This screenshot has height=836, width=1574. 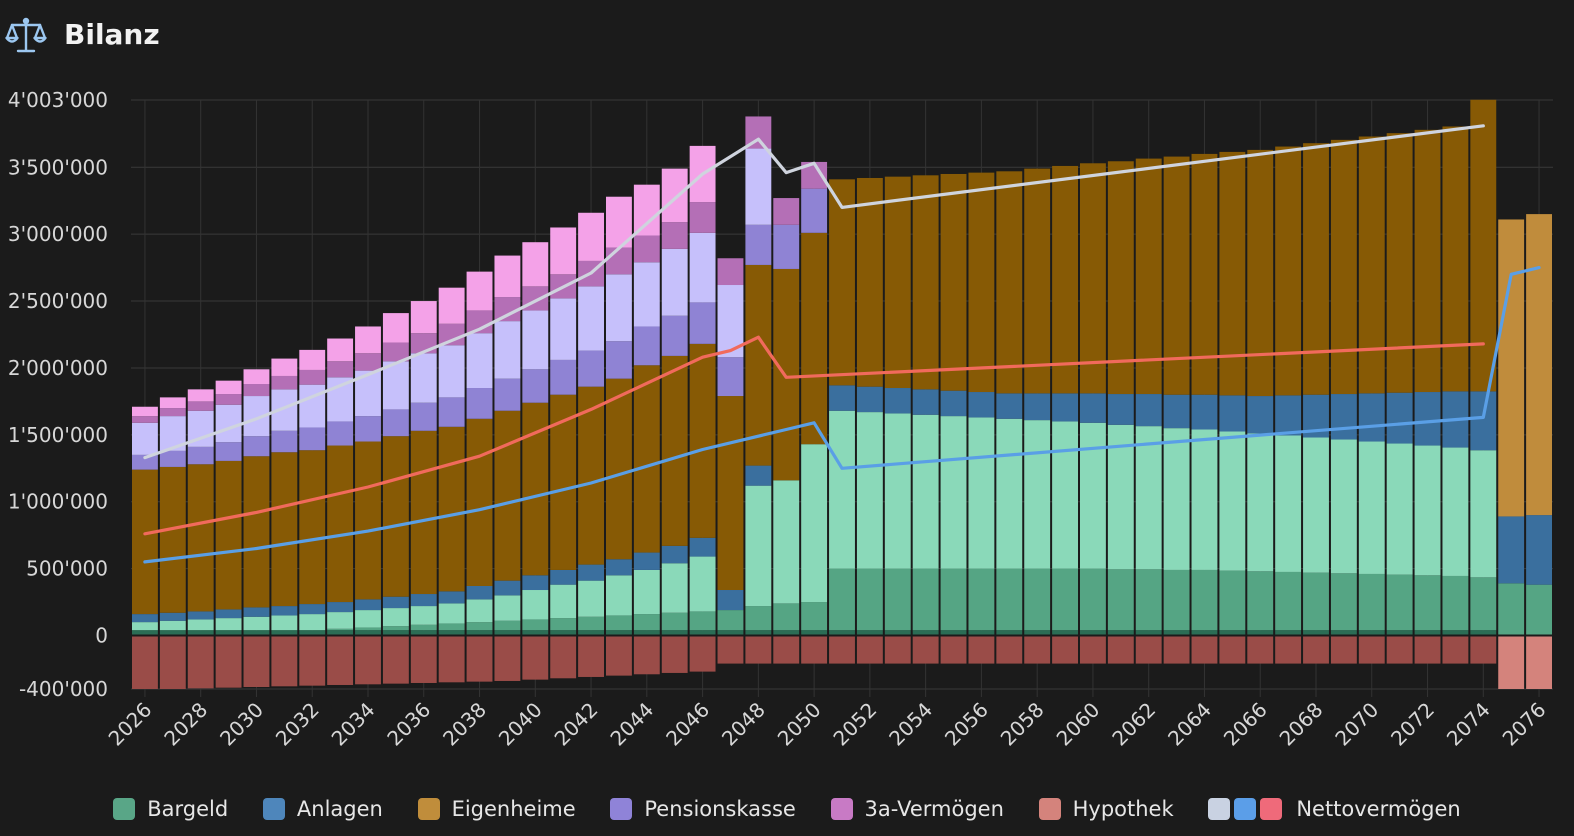 I want to click on bar-eigenheime_light, so click(x=1539, y=365).